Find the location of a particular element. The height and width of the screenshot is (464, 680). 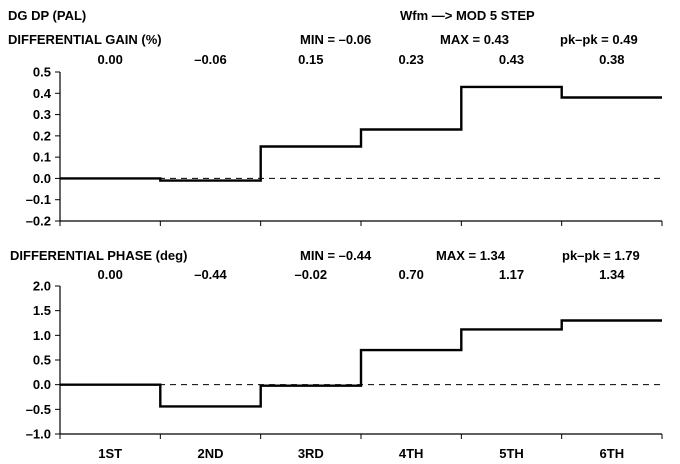

dg-y-tick-label: 0.1 is located at coordinates (42, 157).